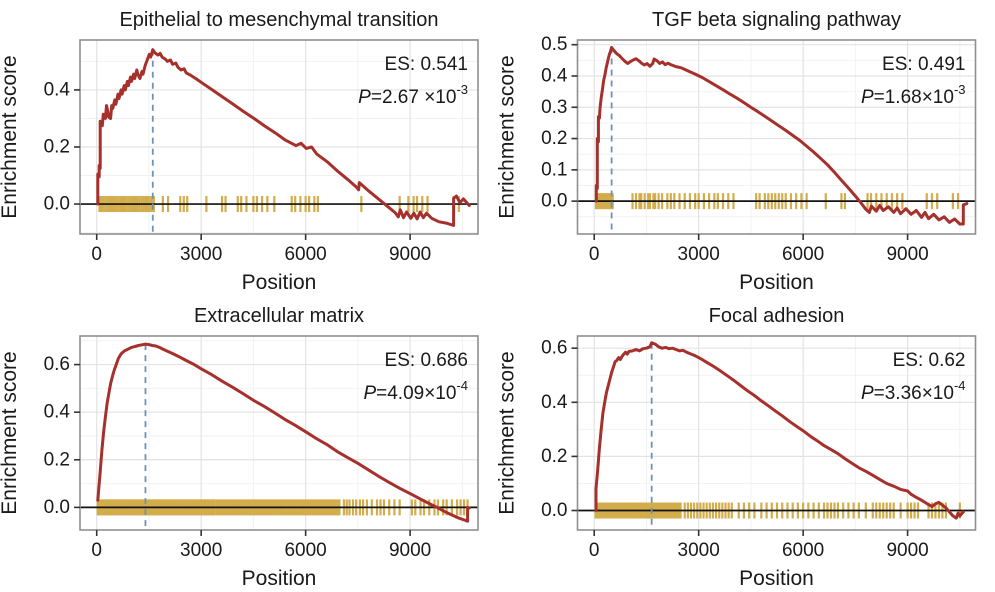 This screenshot has width=995, height=592. What do you see at coordinates (415, 391) in the screenshot?
I see `p-annotation: P=4.09×10-4` at bounding box center [415, 391].